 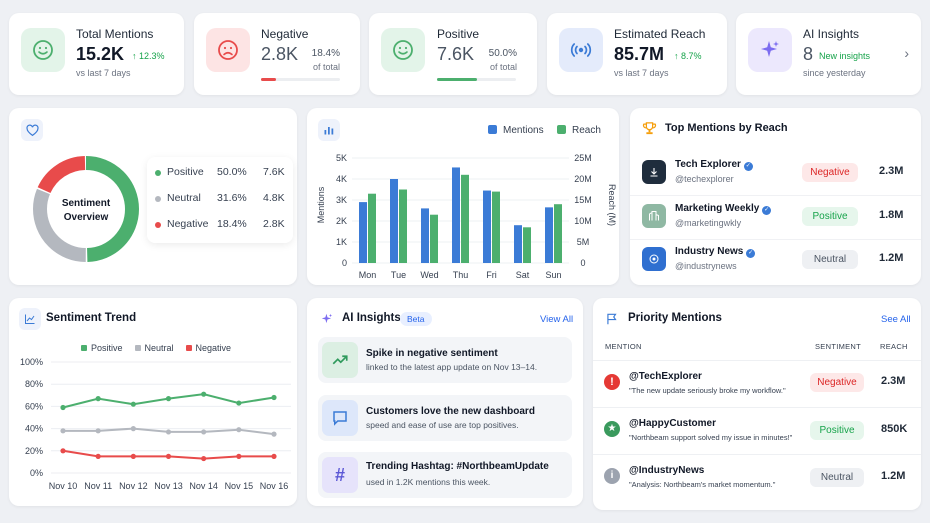 What do you see at coordinates (428, 482) in the screenshot?
I see `insight-desc: used in 1.2K mentions this week.` at bounding box center [428, 482].